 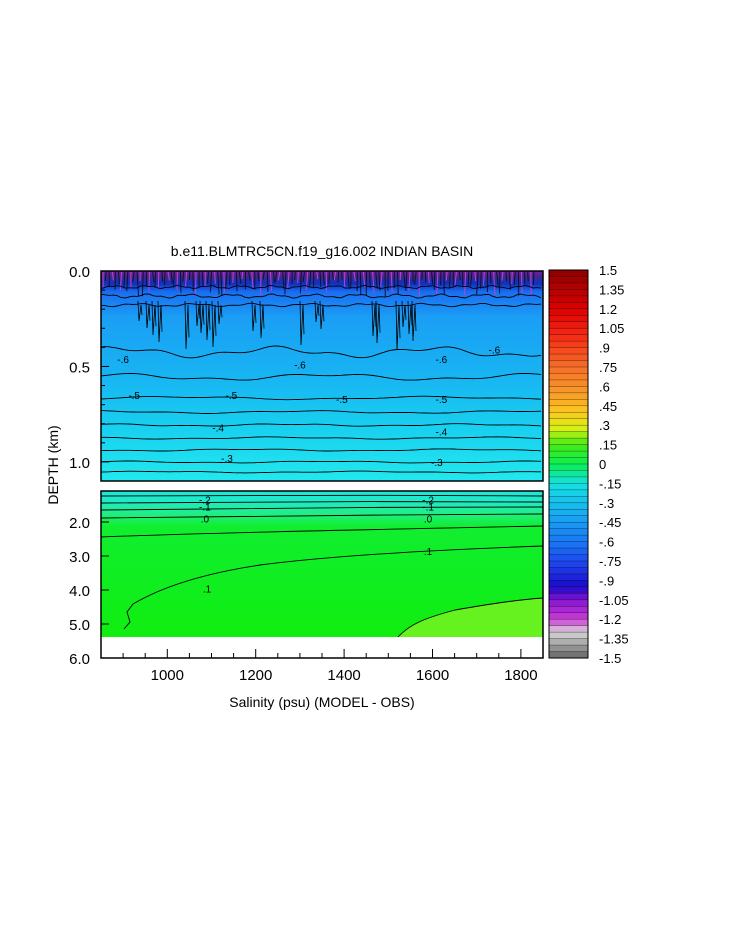 What do you see at coordinates (322, 566) in the screenshot?
I see `lower-contour-lines` at bounding box center [322, 566].